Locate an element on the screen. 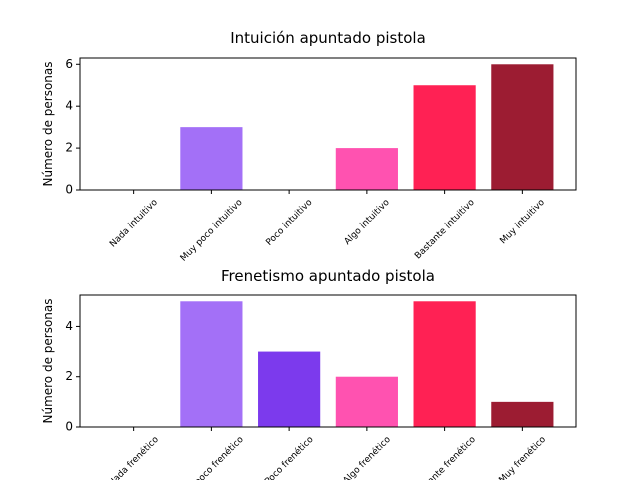 This screenshot has height=480, width=640. x-tick-label: Algo frenético is located at coordinates (367, 457).